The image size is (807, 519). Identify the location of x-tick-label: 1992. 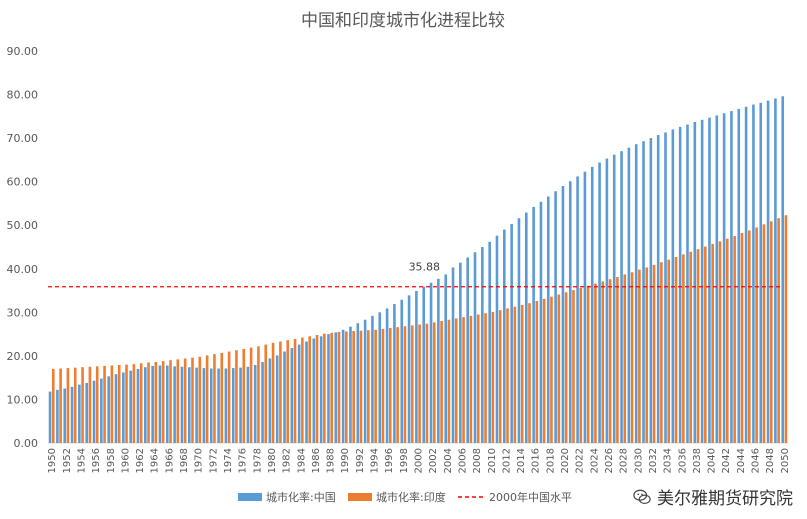
(360, 460).